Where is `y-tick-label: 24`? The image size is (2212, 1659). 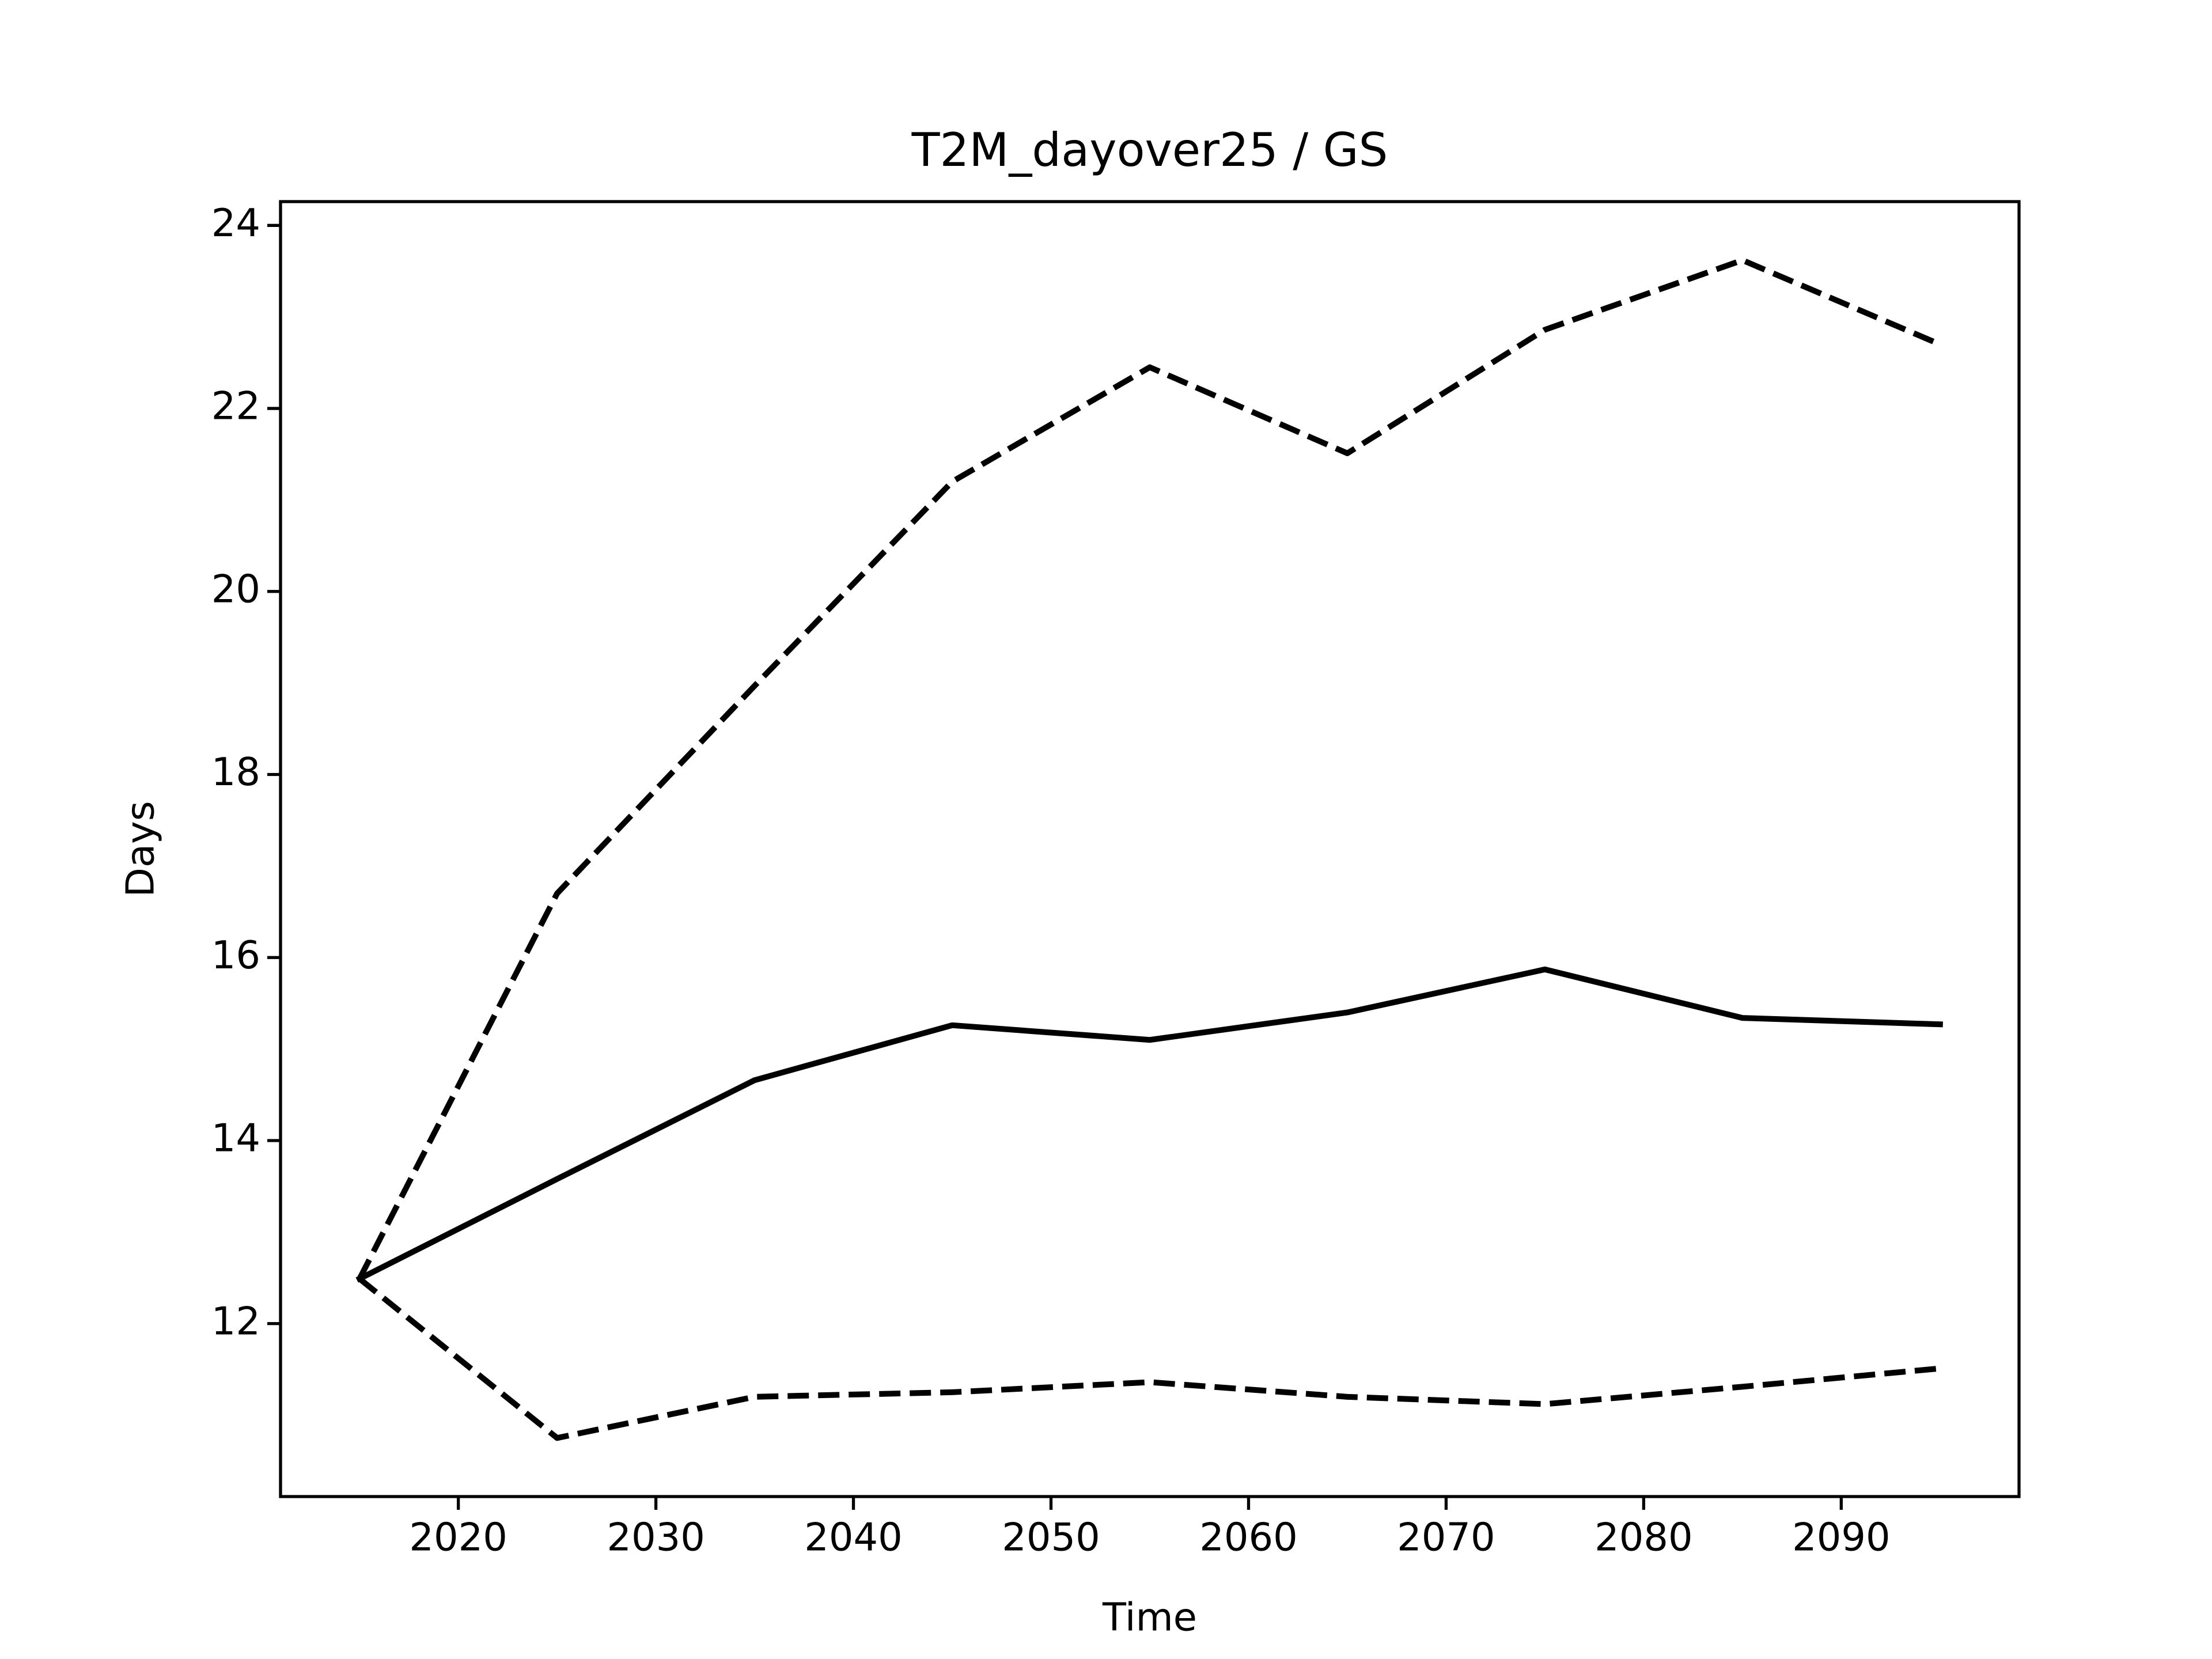
y-tick-label: 24 is located at coordinates (235, 222).